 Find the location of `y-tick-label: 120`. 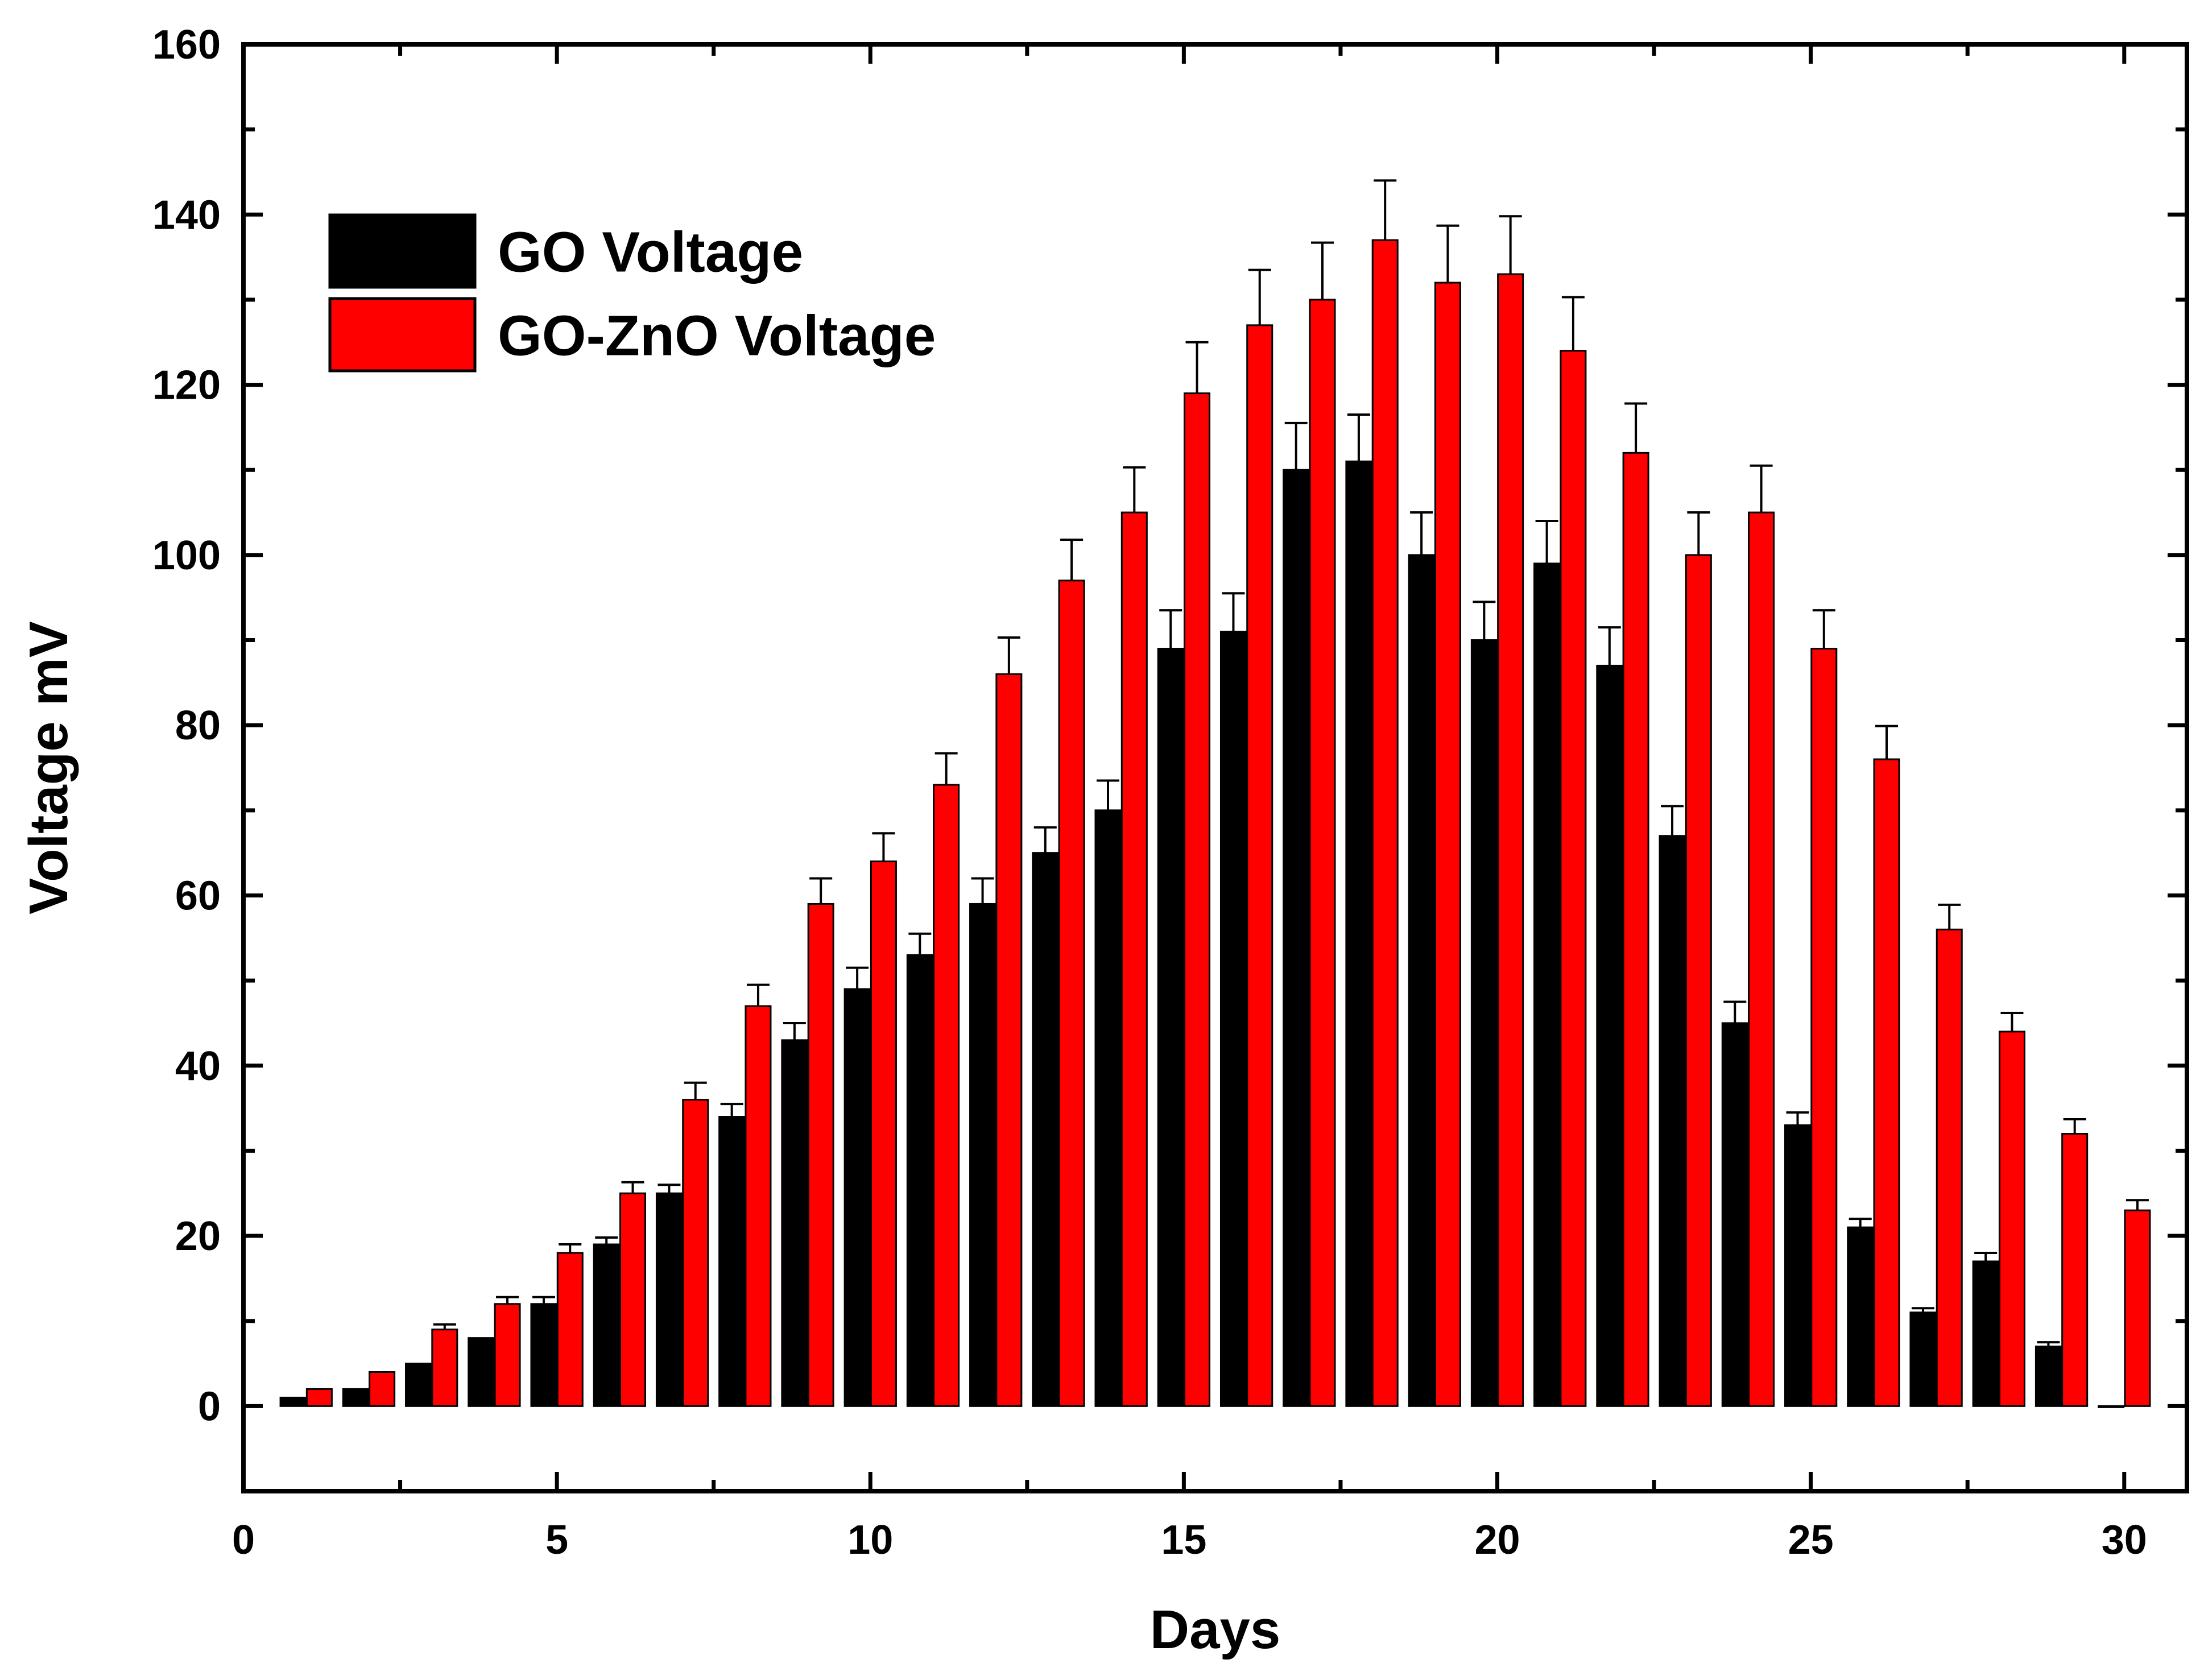

y-tick-label: 120 is located at coordinates (186, 385).